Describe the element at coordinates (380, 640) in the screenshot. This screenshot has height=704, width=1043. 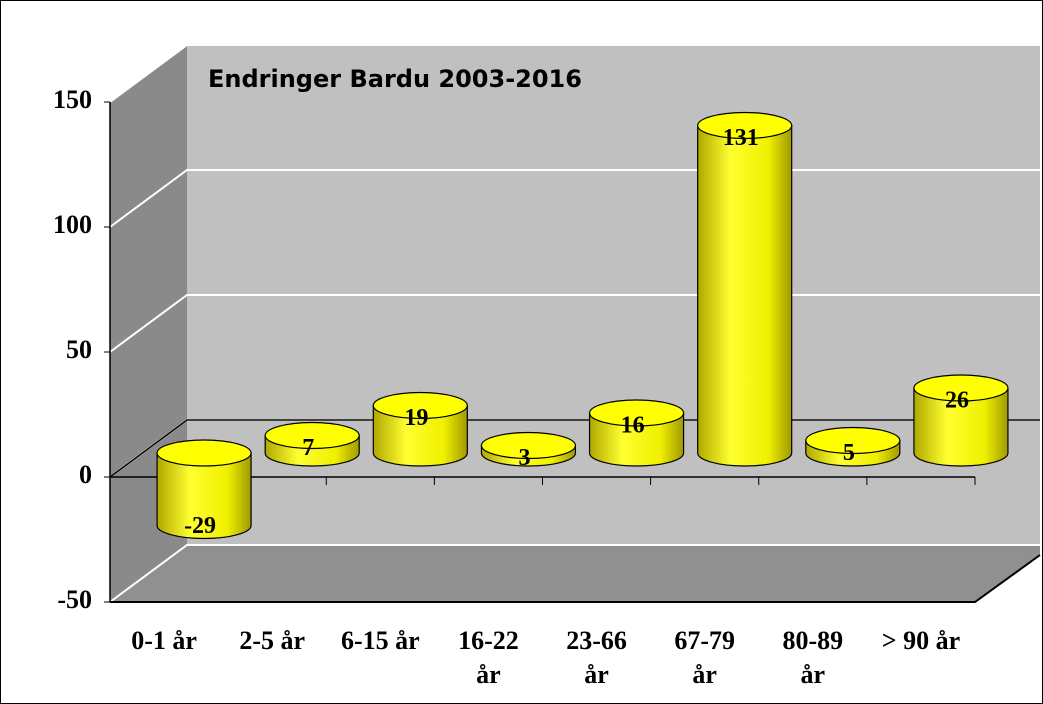
I see `x-tick-label: 6-15 år` at that location.